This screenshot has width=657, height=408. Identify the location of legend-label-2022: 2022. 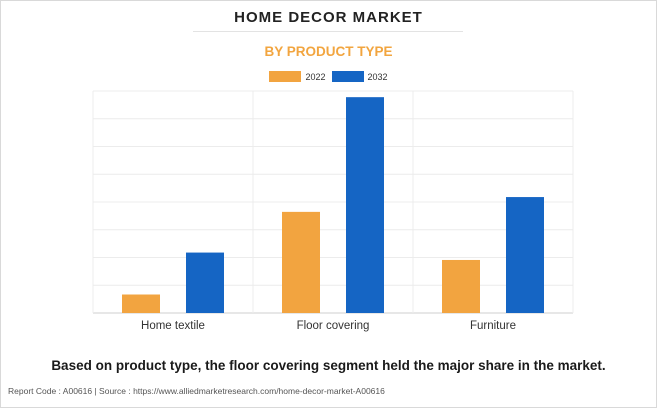
(315, 76).